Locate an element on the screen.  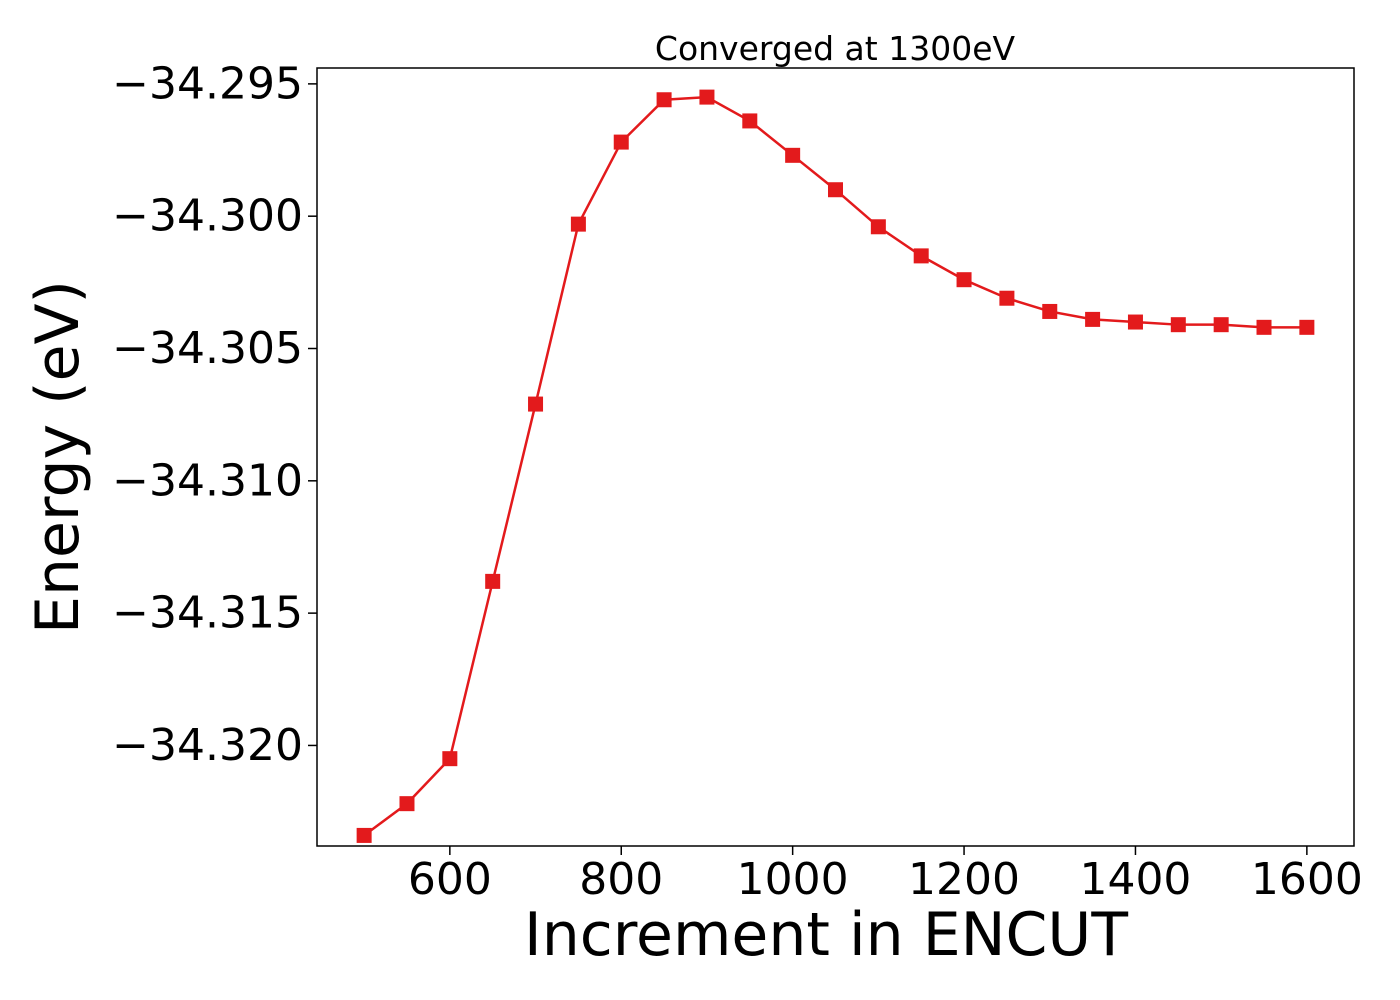
y-axis-title: Energy (eV) is located at coordinates (58, 457).